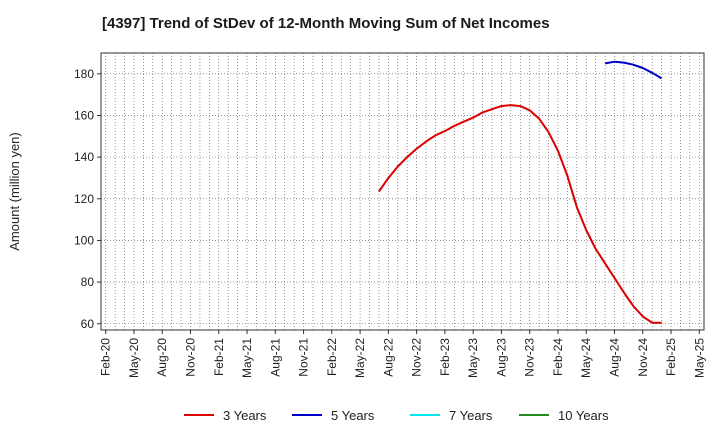 This screenshot has width=720, height=440. I want to click on legend-label: 10 Years, so click(583, 415).